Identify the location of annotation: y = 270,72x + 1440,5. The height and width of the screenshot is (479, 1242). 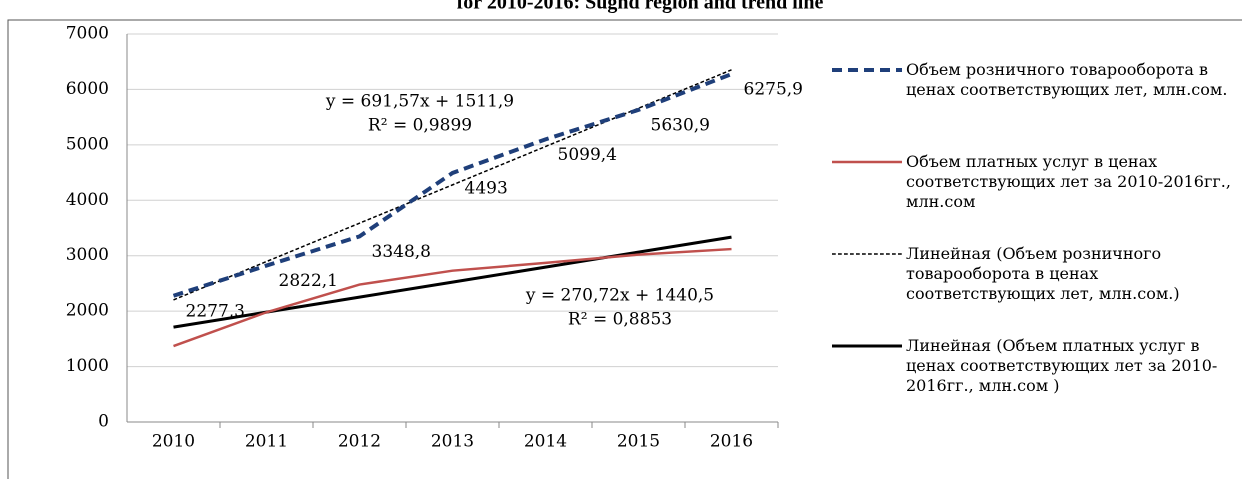
(619, 296).